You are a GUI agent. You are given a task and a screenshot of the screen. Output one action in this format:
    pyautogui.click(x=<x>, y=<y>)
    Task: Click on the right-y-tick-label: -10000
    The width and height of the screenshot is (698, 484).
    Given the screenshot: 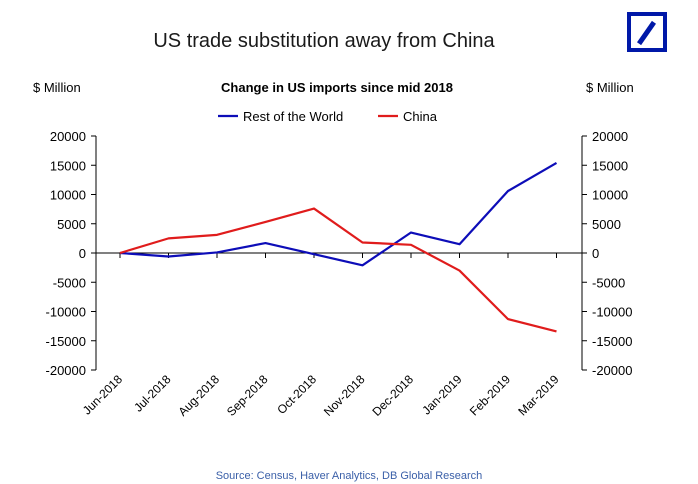 What is the action you would take?
    pyautogui.click(x=612, y=312)
    